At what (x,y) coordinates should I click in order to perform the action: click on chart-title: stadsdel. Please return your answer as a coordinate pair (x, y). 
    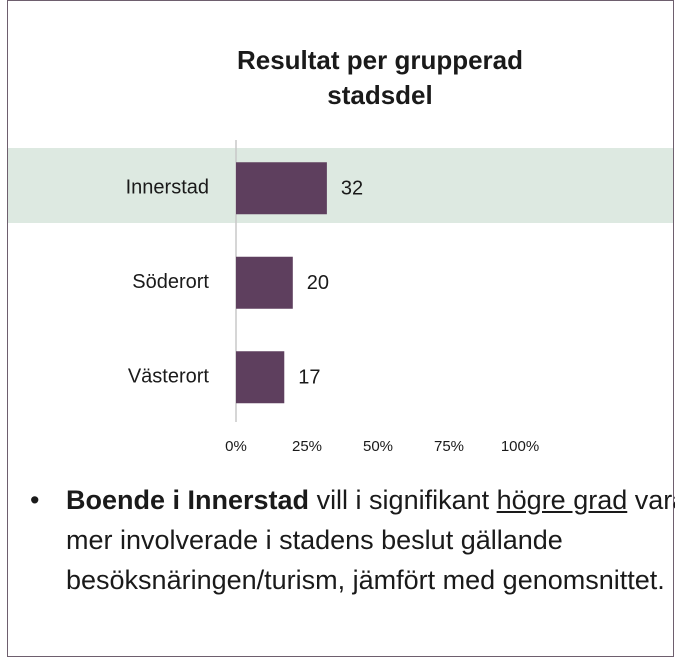
    Looking at the image, I should click on (380, 95).